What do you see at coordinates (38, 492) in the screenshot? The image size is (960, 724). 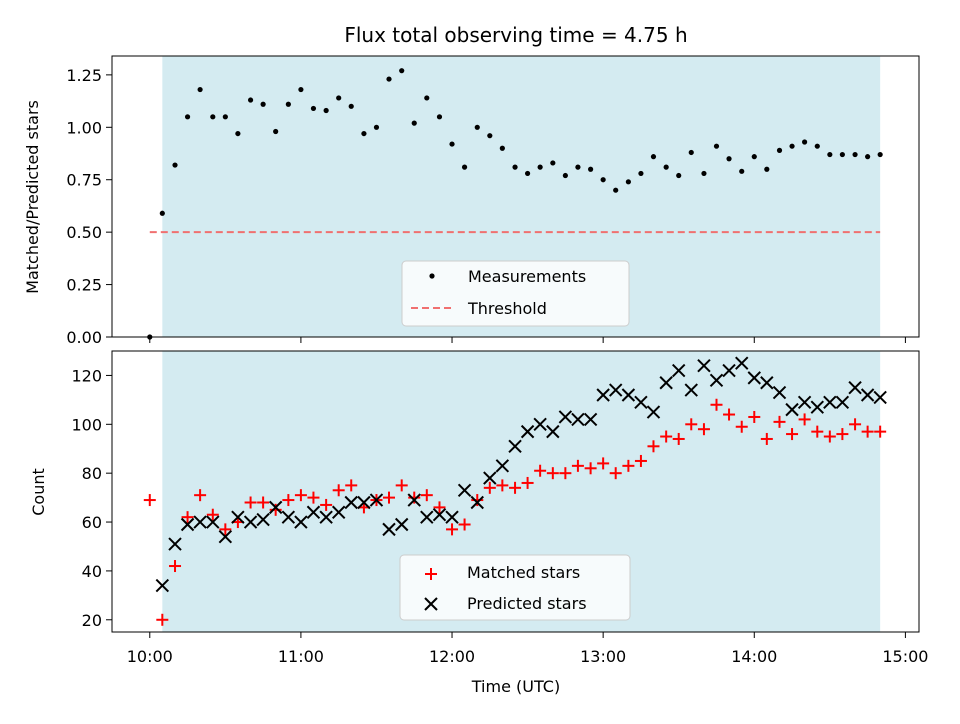 I see `bottom-y-axis-label: Count` at bounding box center [38, 492].